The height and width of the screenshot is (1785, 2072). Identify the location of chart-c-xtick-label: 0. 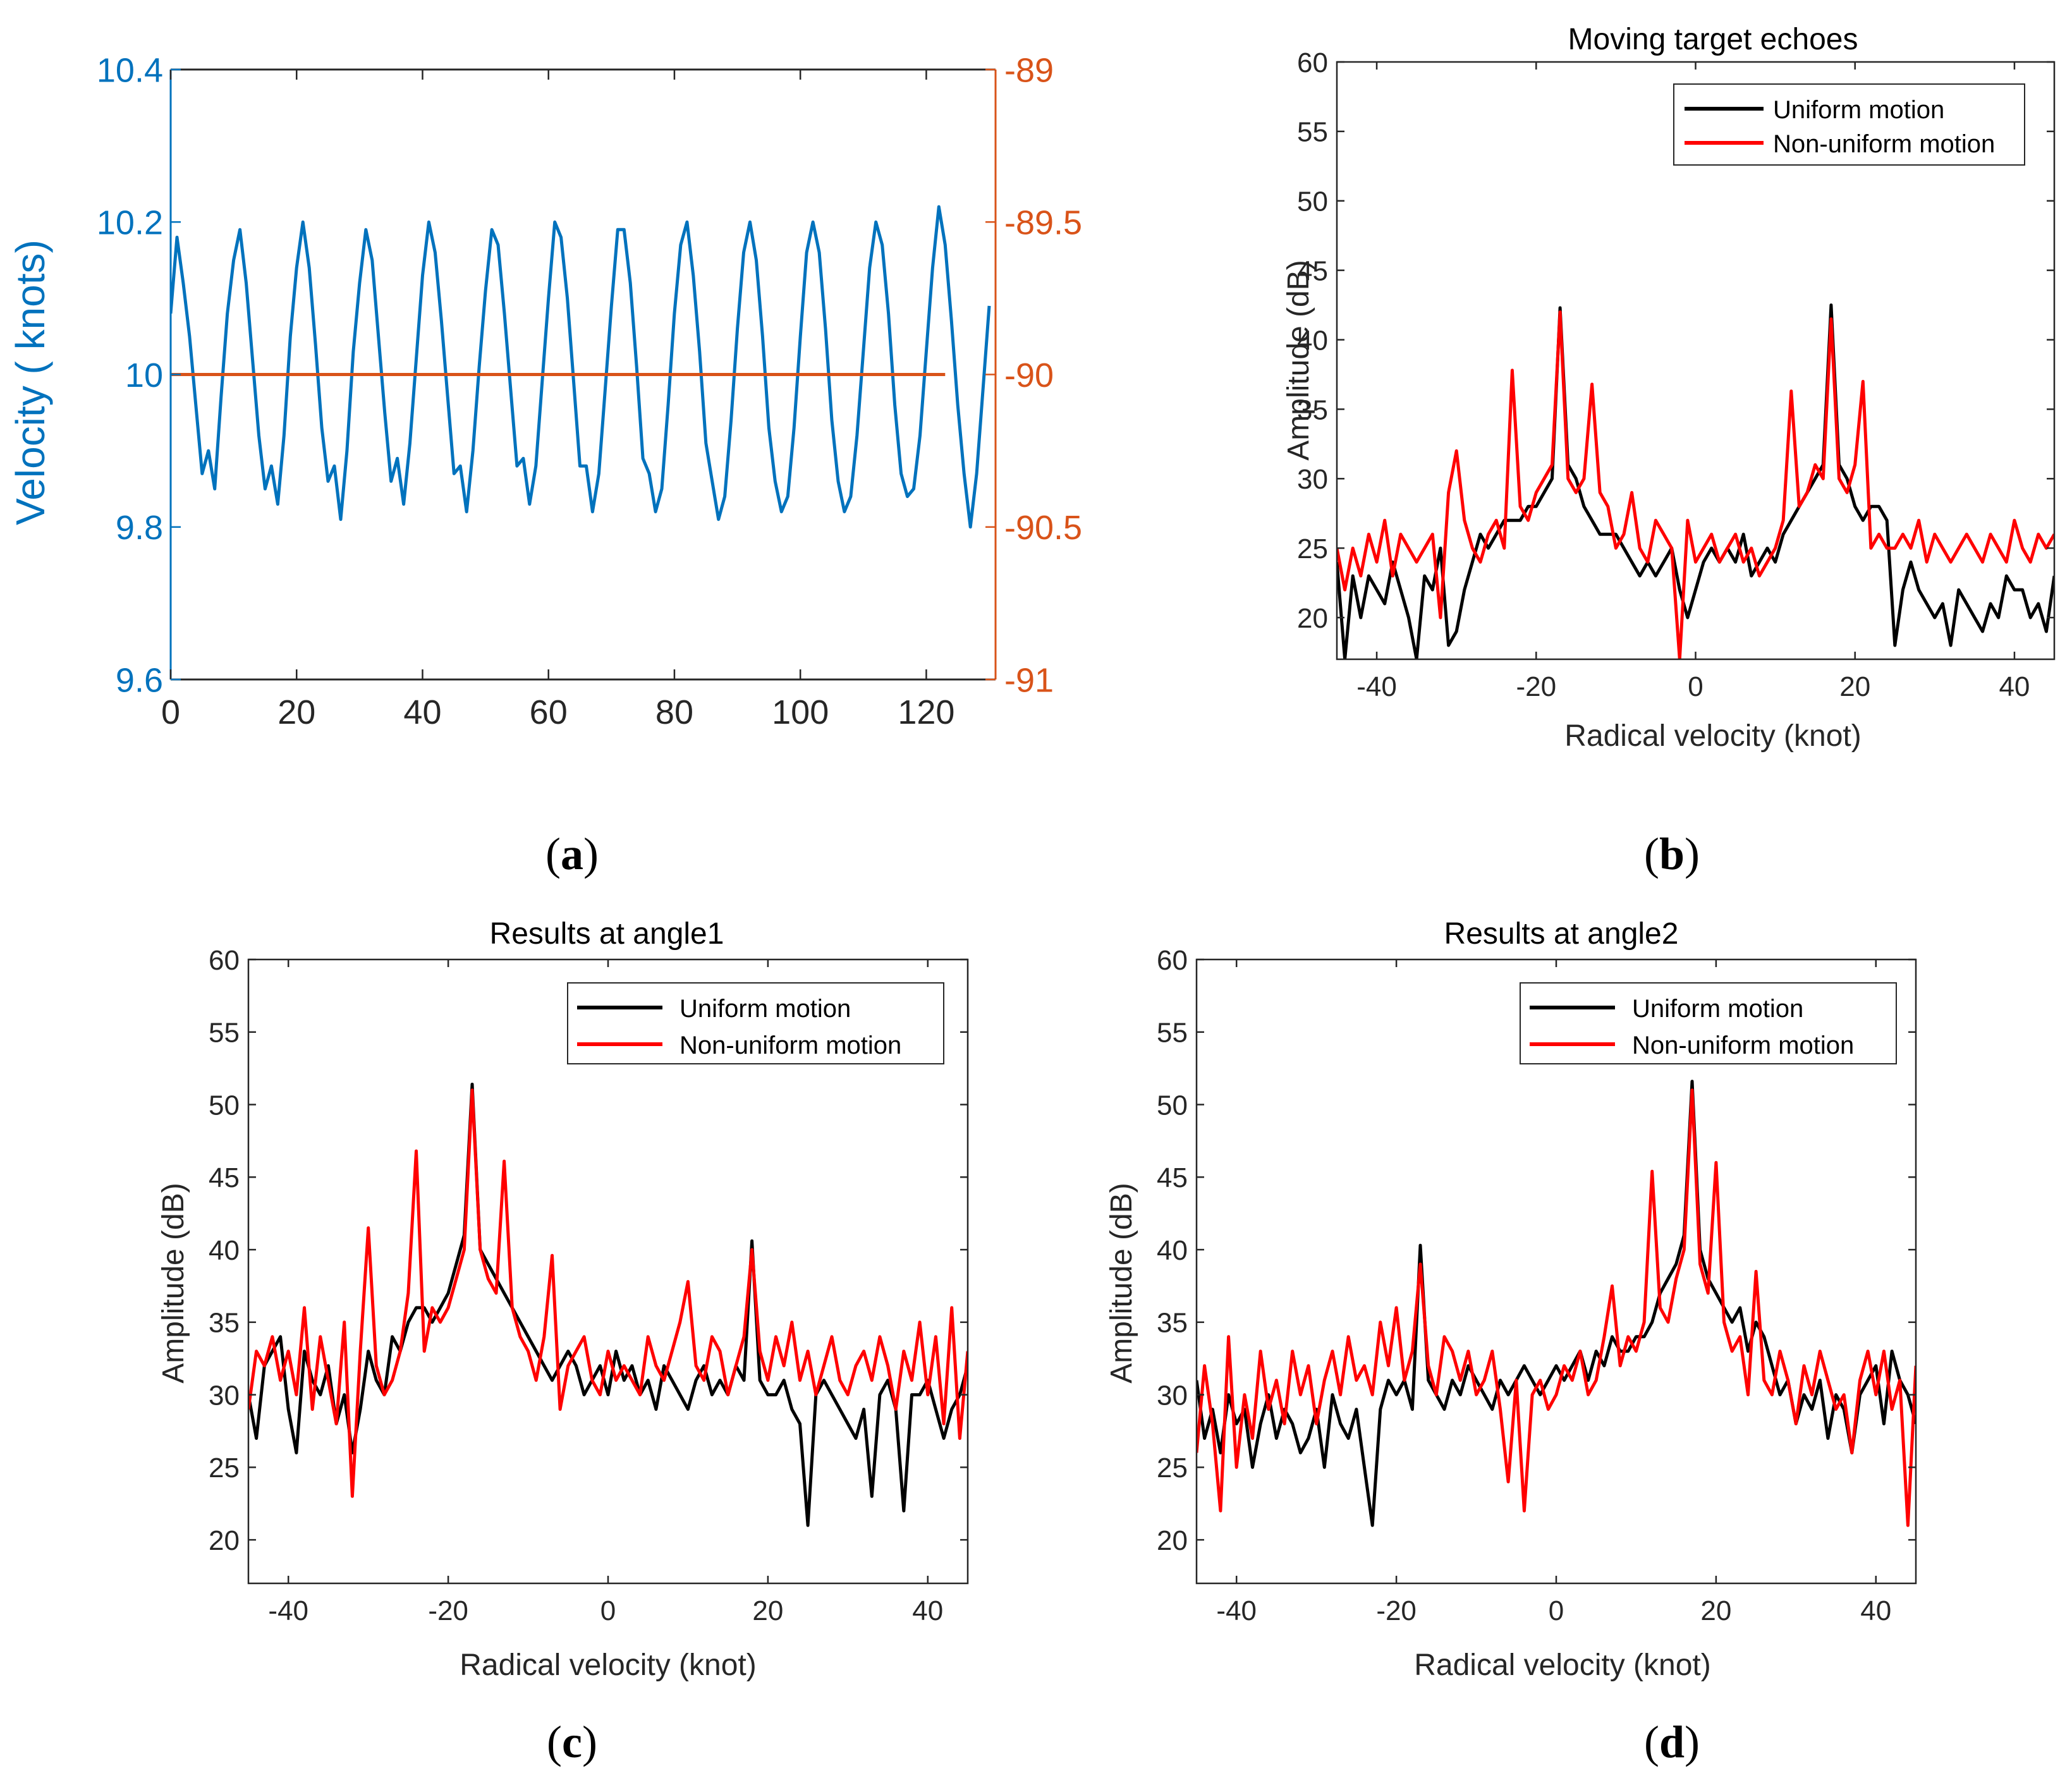
(608, 1610).